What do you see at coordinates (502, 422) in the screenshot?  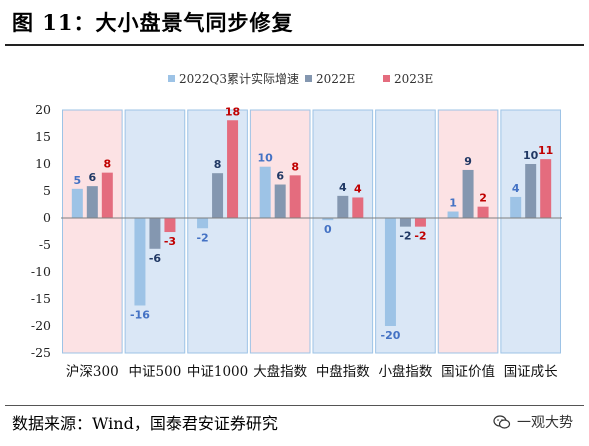 I see `wechat-icon` at bounding box center [502, 422].